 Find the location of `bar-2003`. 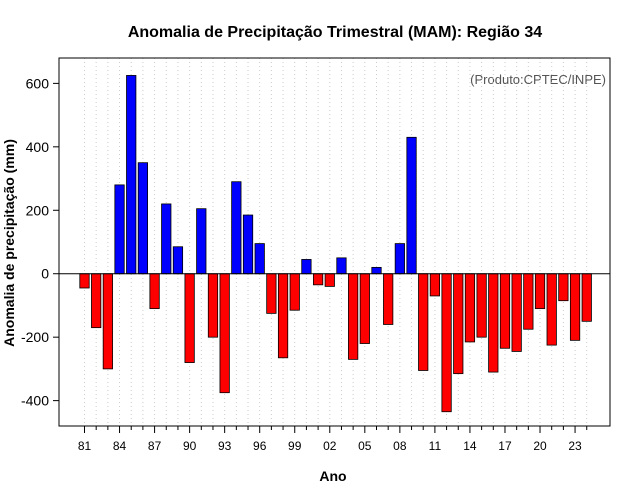

bar-2003 is located at coordinates (341, 266).